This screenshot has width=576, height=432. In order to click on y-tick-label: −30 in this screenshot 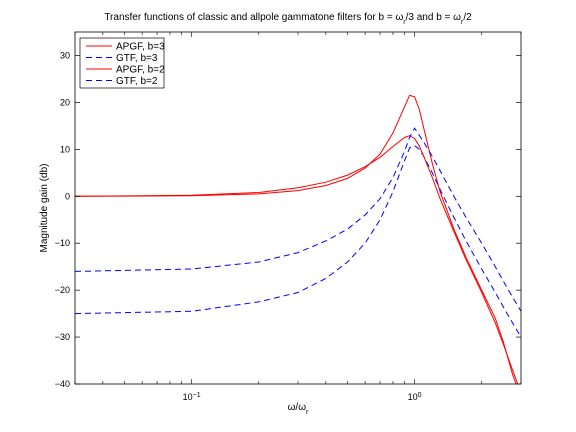, I will do `click(62, 337)`.